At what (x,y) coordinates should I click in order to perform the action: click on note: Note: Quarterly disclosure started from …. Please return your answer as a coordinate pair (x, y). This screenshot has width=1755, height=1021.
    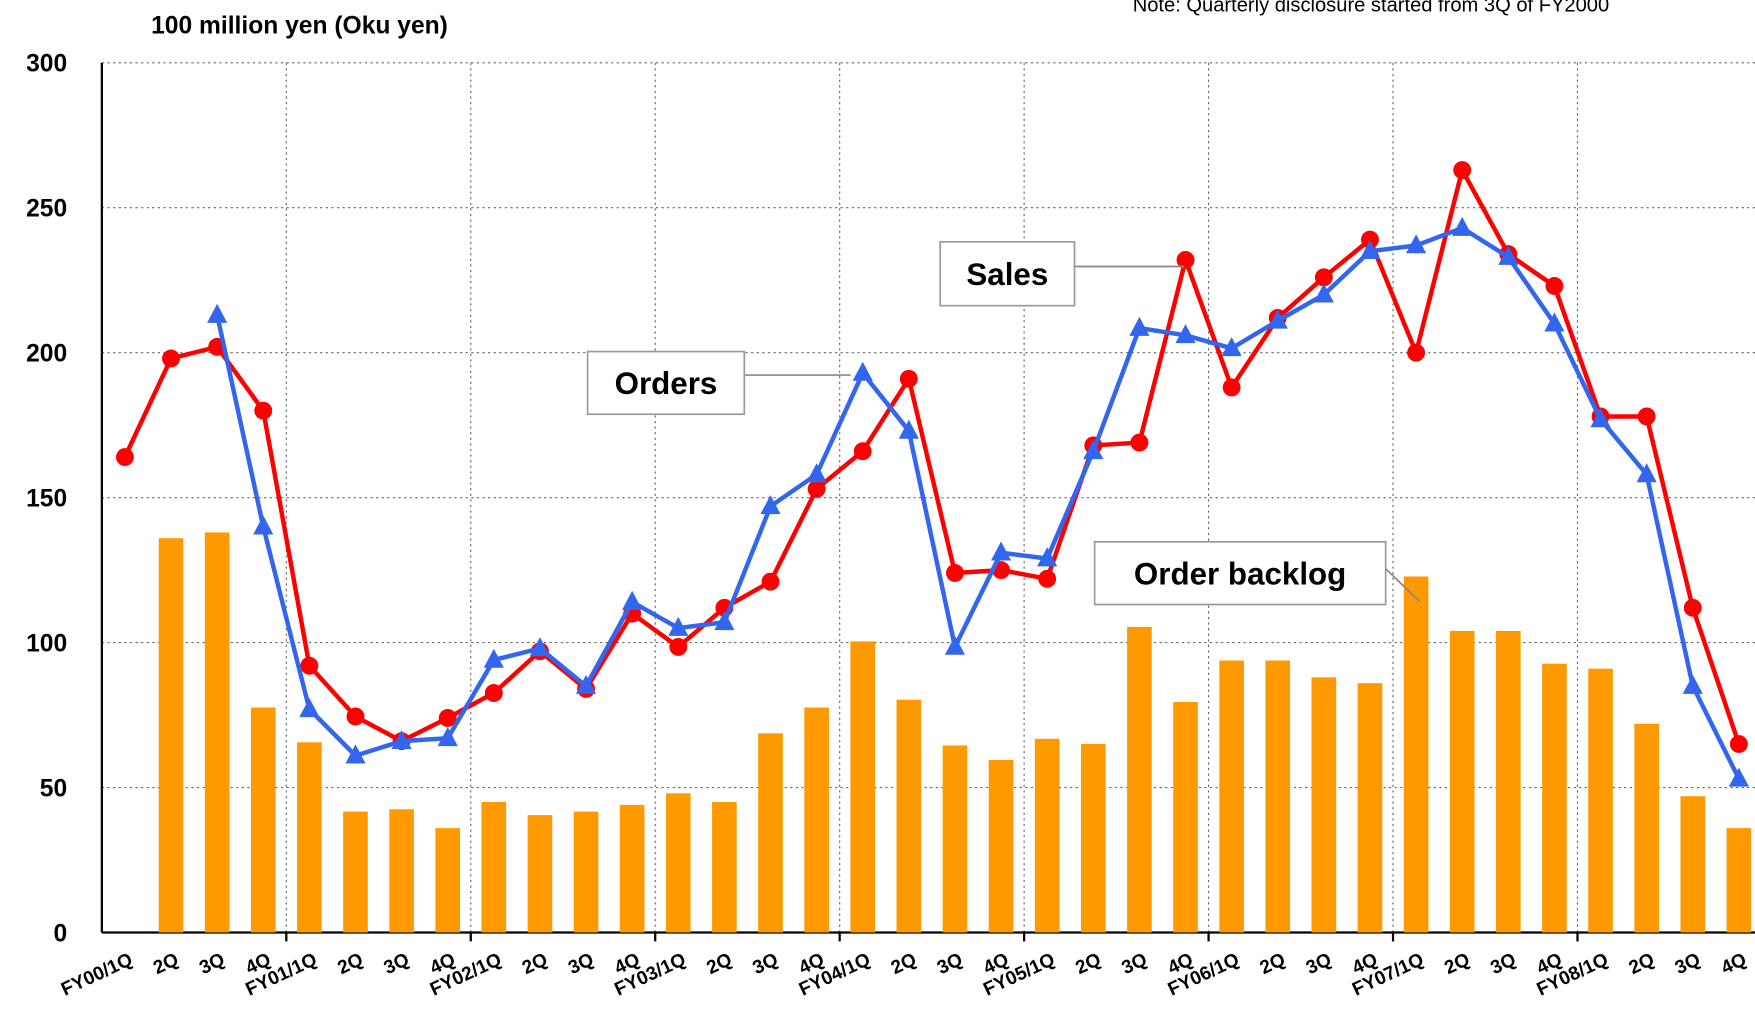
    Looking at the image, I should click on (1371, 8).